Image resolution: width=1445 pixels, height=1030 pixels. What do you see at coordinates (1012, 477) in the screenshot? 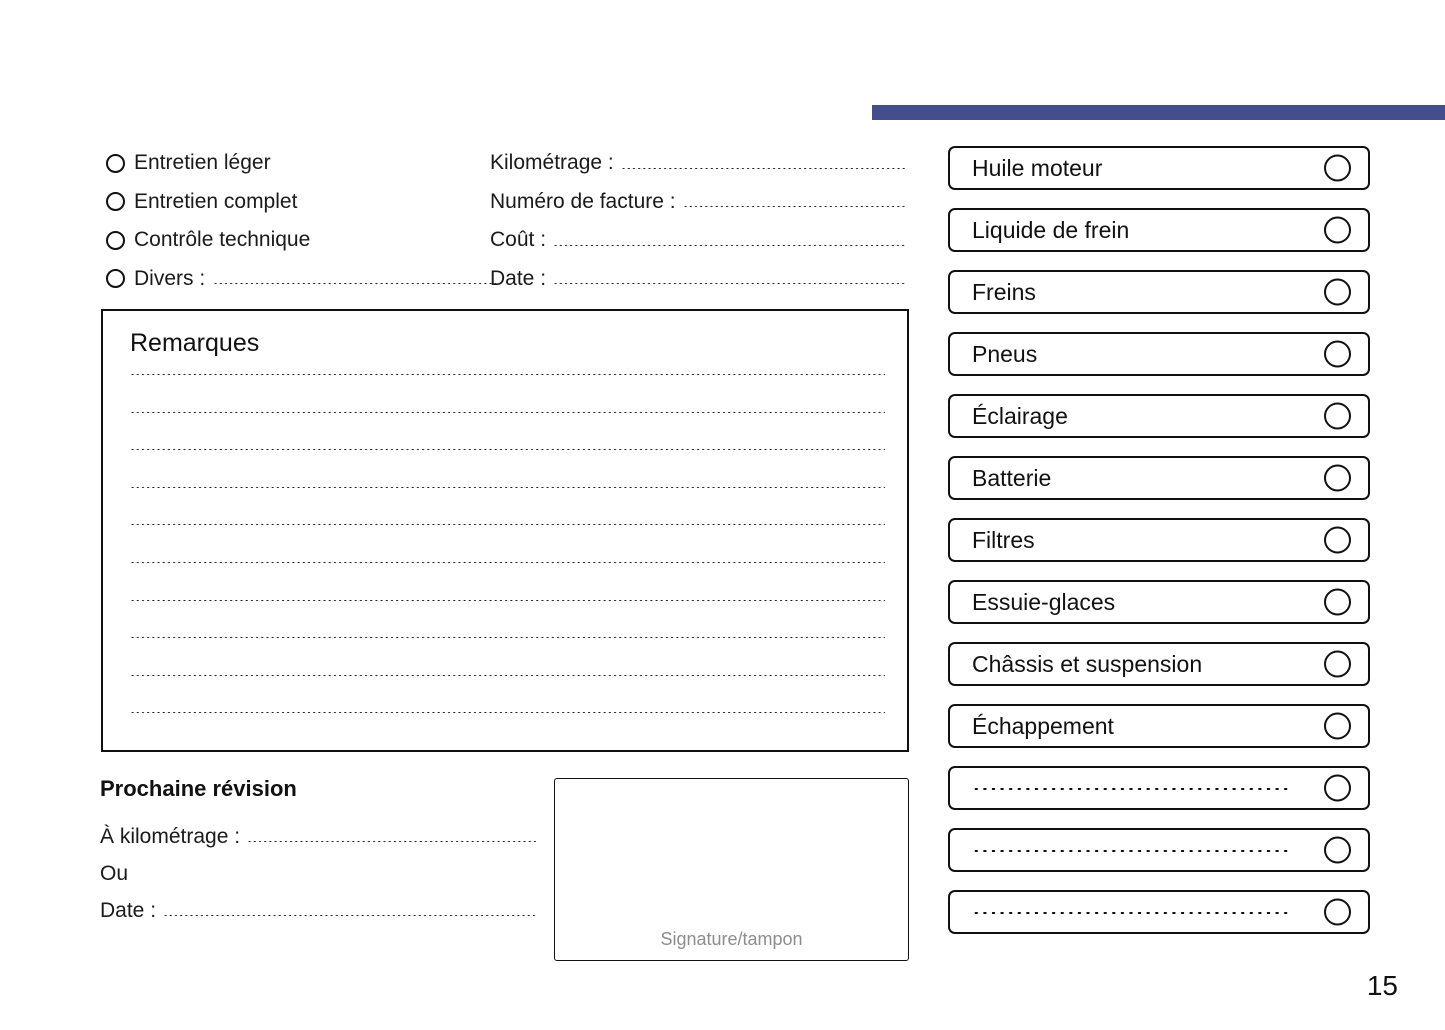
I see `checklist-item-label: Batterie` at bounding box center [1012, 477].